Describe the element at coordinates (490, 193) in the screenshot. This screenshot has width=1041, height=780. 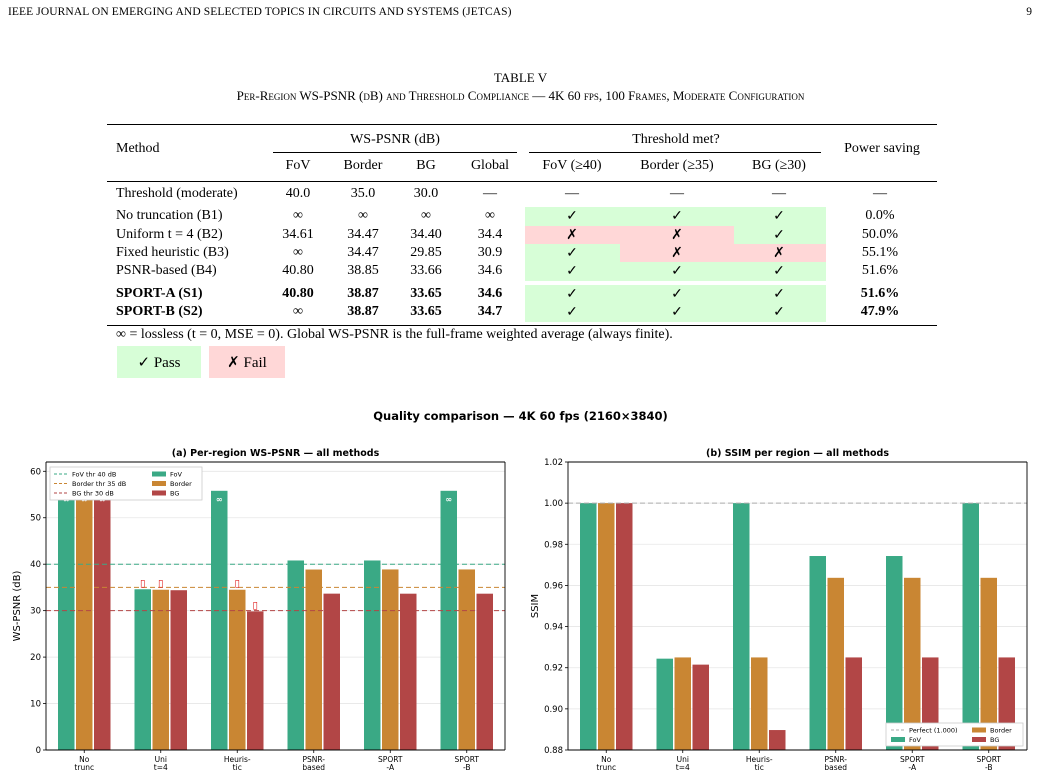
I see `cell-global: —` at that location.